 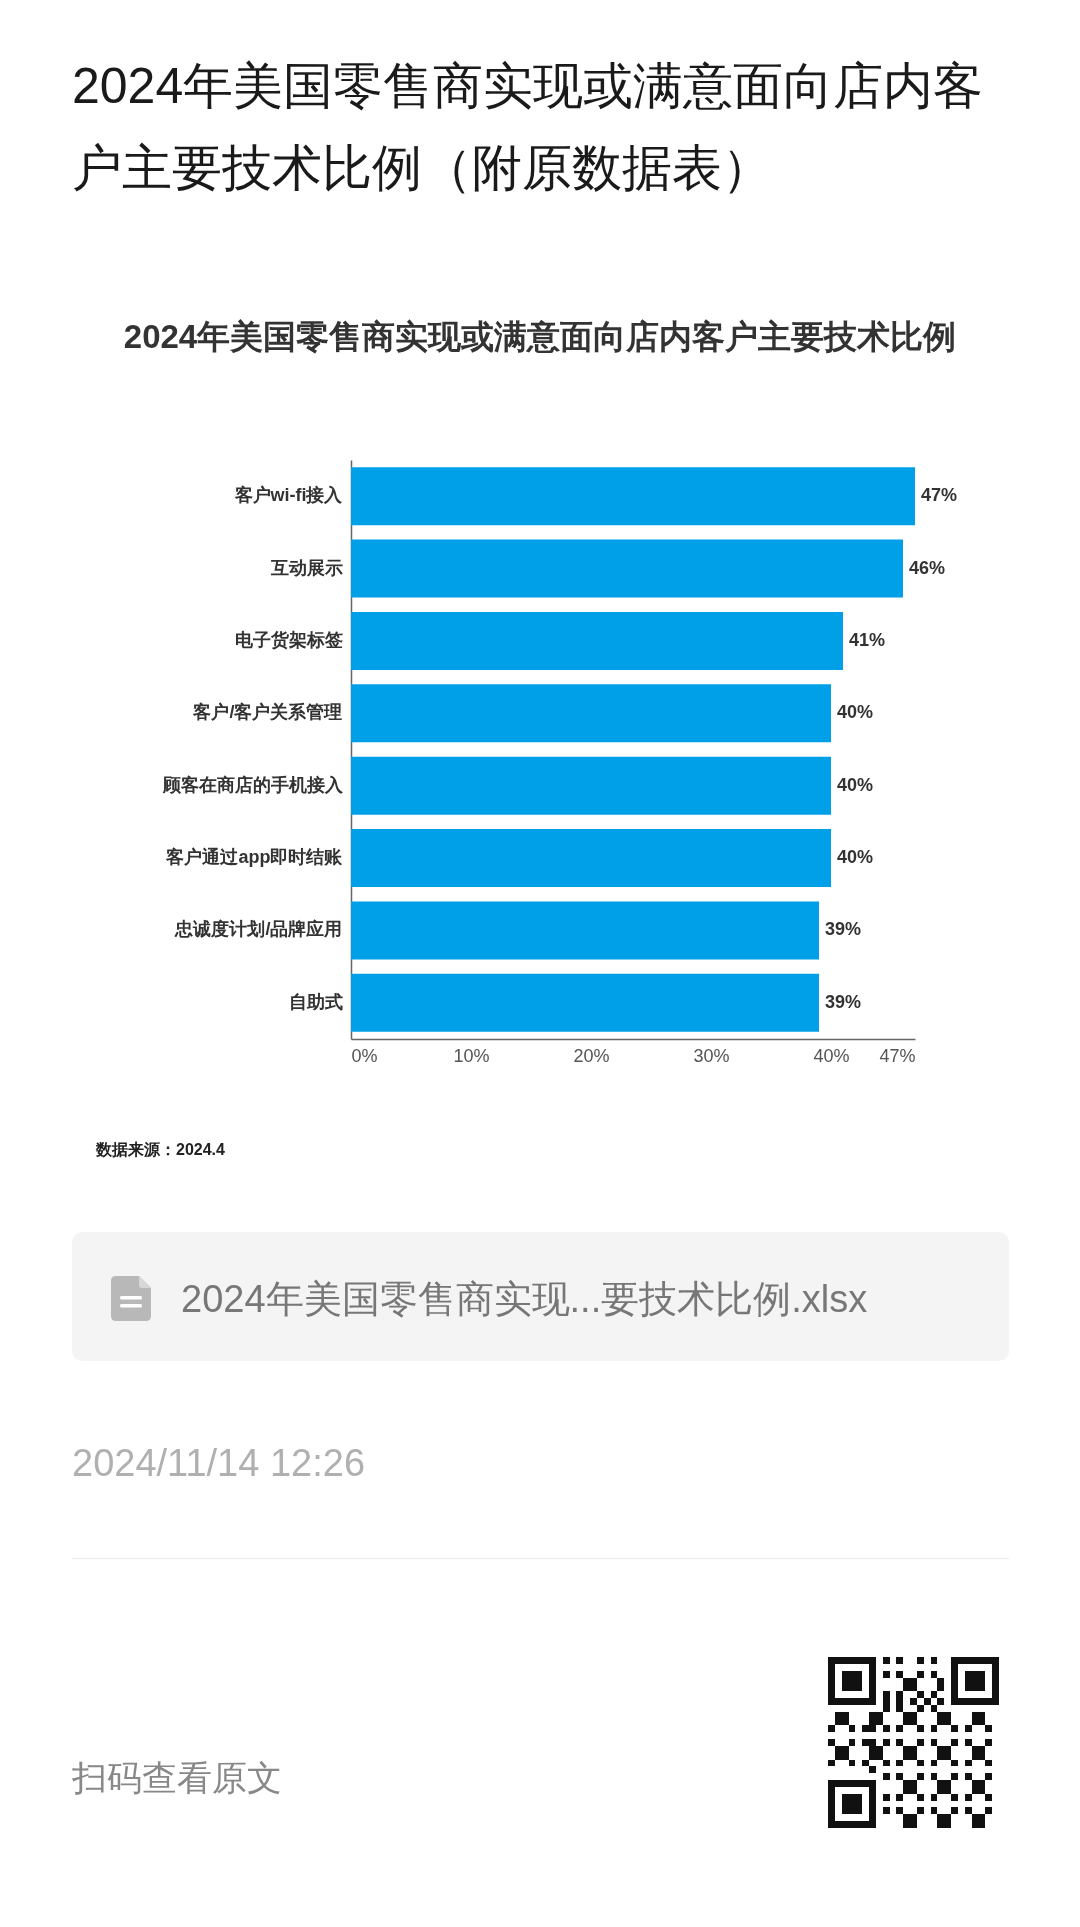 I want to click on chart-title: 2024年美国零售商实现或满意面向店内客户主要技术比例（附原数据表）, so click(x=528, y=127).